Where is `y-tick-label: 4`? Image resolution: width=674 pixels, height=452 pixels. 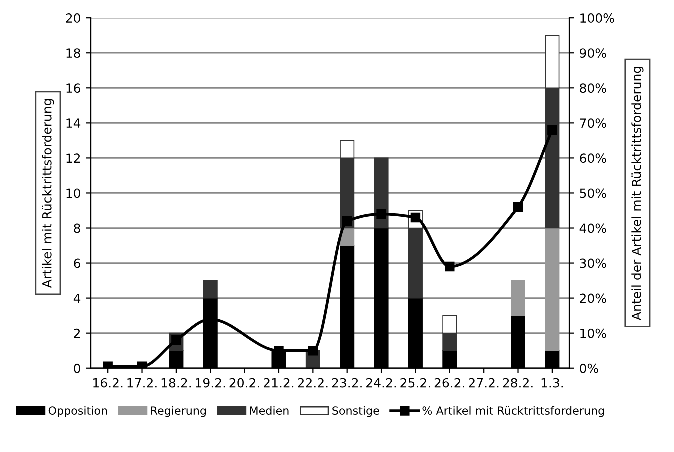 y-tick-label: 4 is located at coordinates (77, 299).